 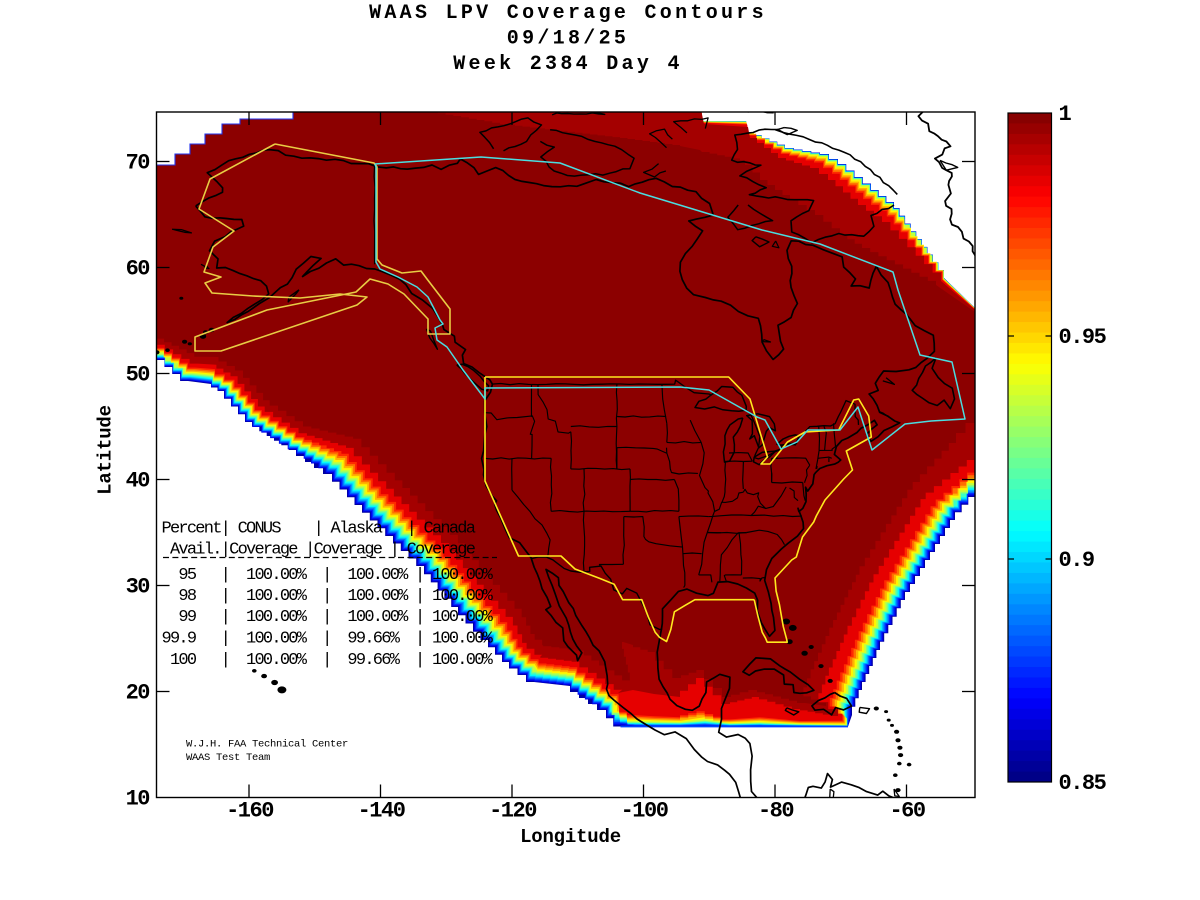 What do you see at coordinates (328, 639) in the screenshot?
I see `svg-text:99.9 | 100.00% | 99.66%: 99.9 | 100.00% | 99.66% | 100.00%` at bounding box center [328, 639].